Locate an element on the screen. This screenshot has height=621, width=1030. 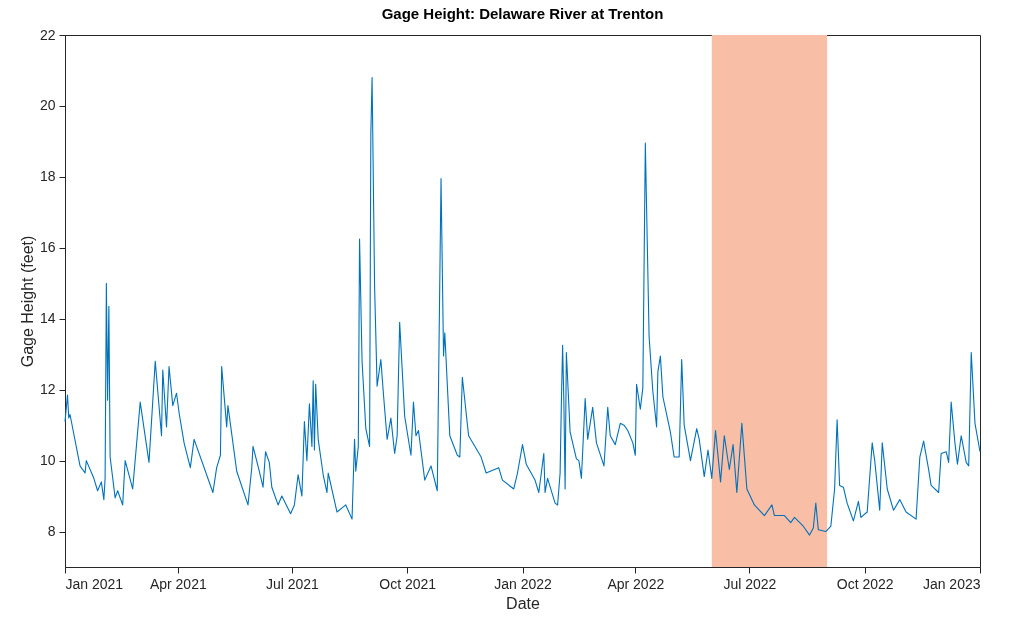
x-tick-label: Oct 2021 is located at coordinates (408, 583).